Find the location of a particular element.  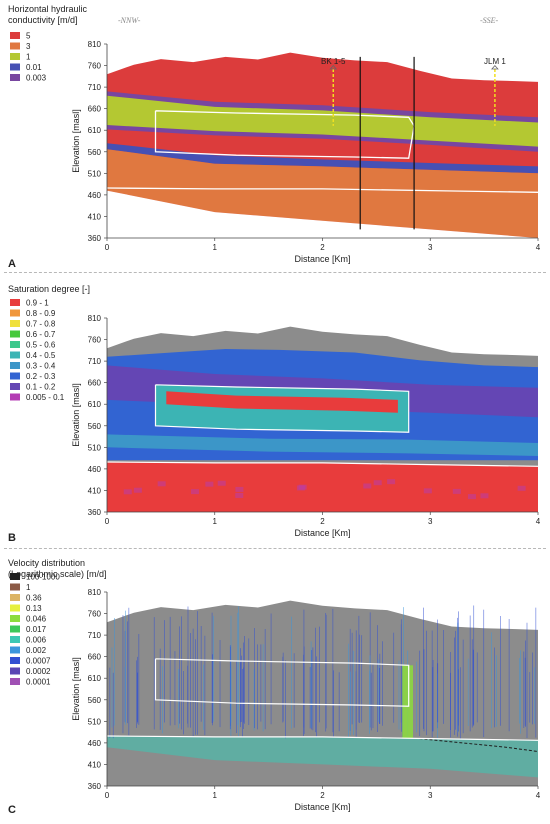

x-tick-label: 0 is located at coordinates (107, 521).